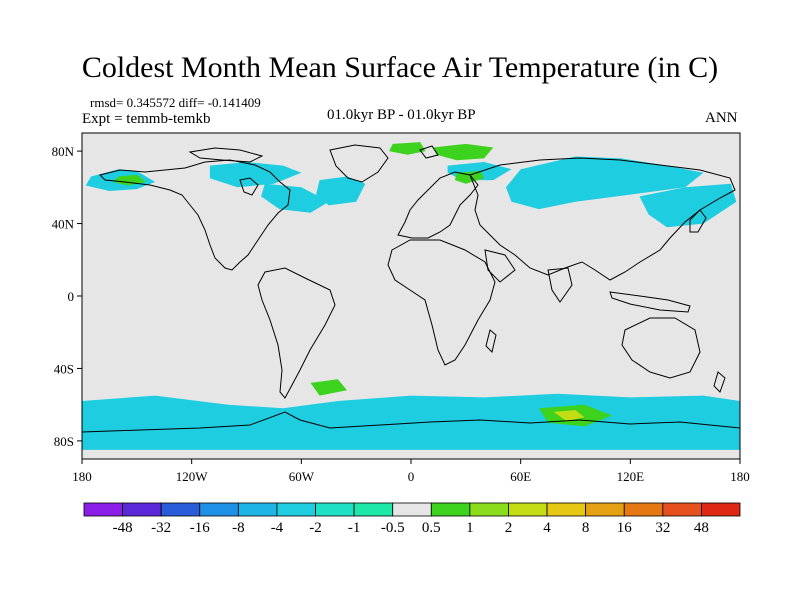 The width and height of the screenshot is (800, 600). Describe the element at coordinates (277, 528) in the screenshot. I see `legend-label: -4` at that location.